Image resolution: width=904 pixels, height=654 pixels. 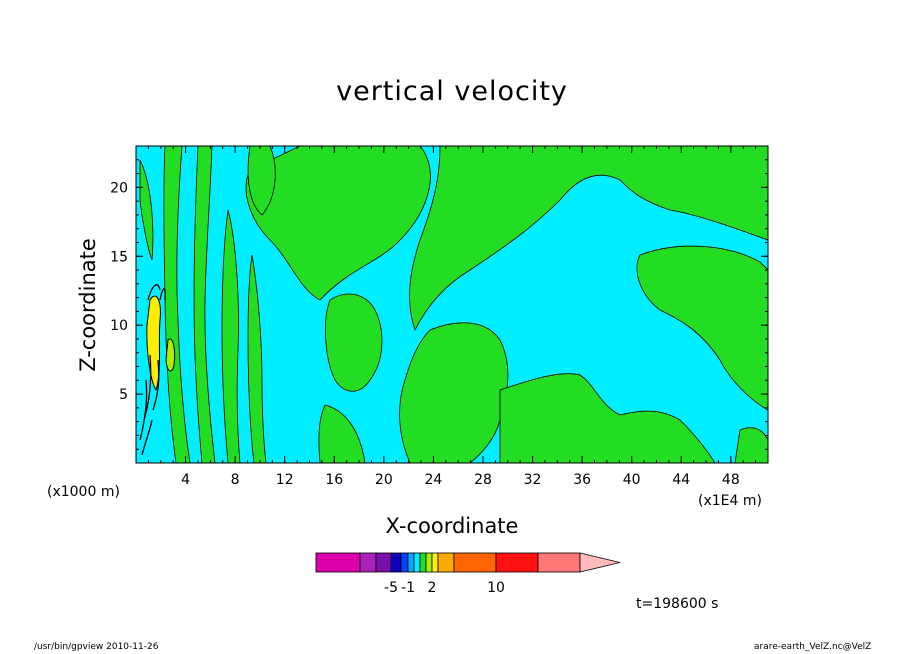 What do you see at coordinates (533, 480) in the screenshot?
I see `x-tick-label: 32` at bounding box center [533, 480].